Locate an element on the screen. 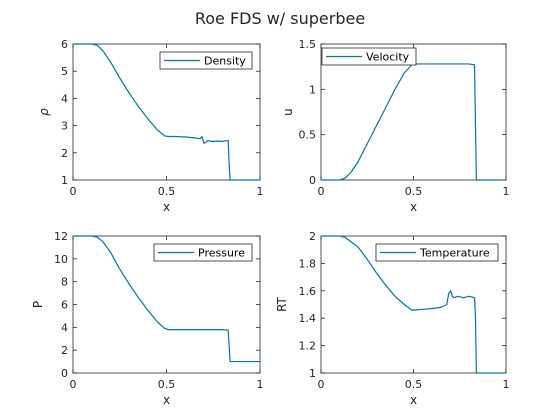  legend-label: Temperature is located at coordinates (454, 253).